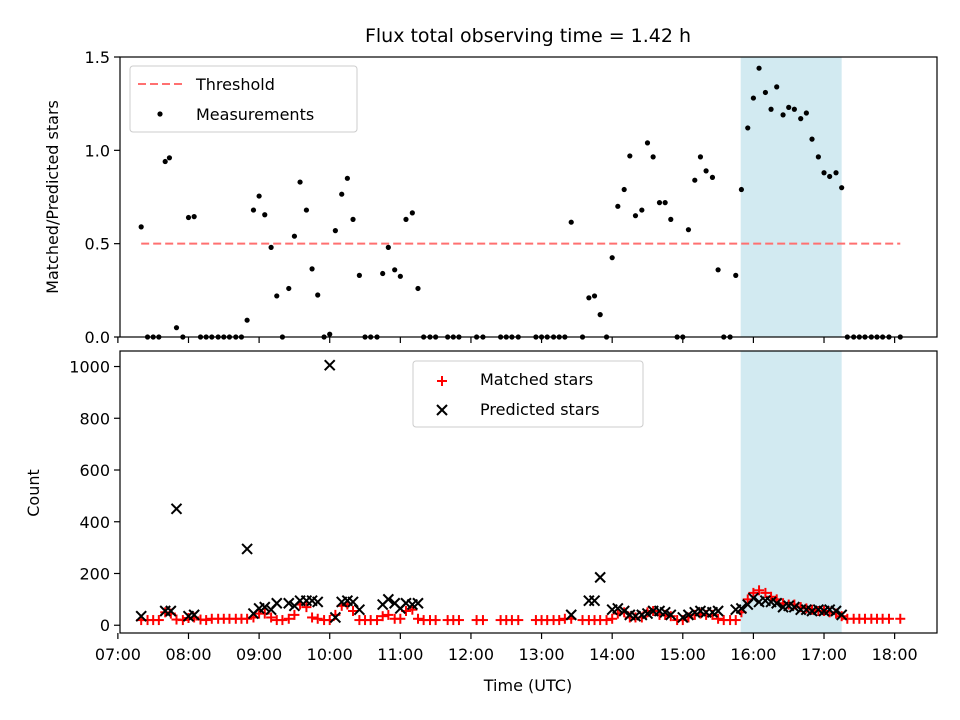  What do you see at coordinates (105, 625) in the screenshot?
I see `bottom-y-tick-label: 0` at bounding box center [105, 625].